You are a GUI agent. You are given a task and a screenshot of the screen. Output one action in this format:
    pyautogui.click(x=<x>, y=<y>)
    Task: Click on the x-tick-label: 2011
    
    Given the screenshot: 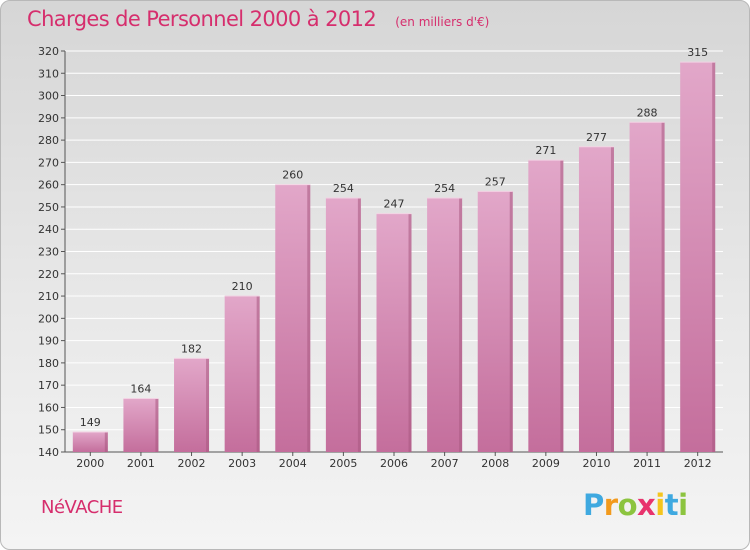 What is the action you would take?
    pyautogui.click(x=647, y=463)
    